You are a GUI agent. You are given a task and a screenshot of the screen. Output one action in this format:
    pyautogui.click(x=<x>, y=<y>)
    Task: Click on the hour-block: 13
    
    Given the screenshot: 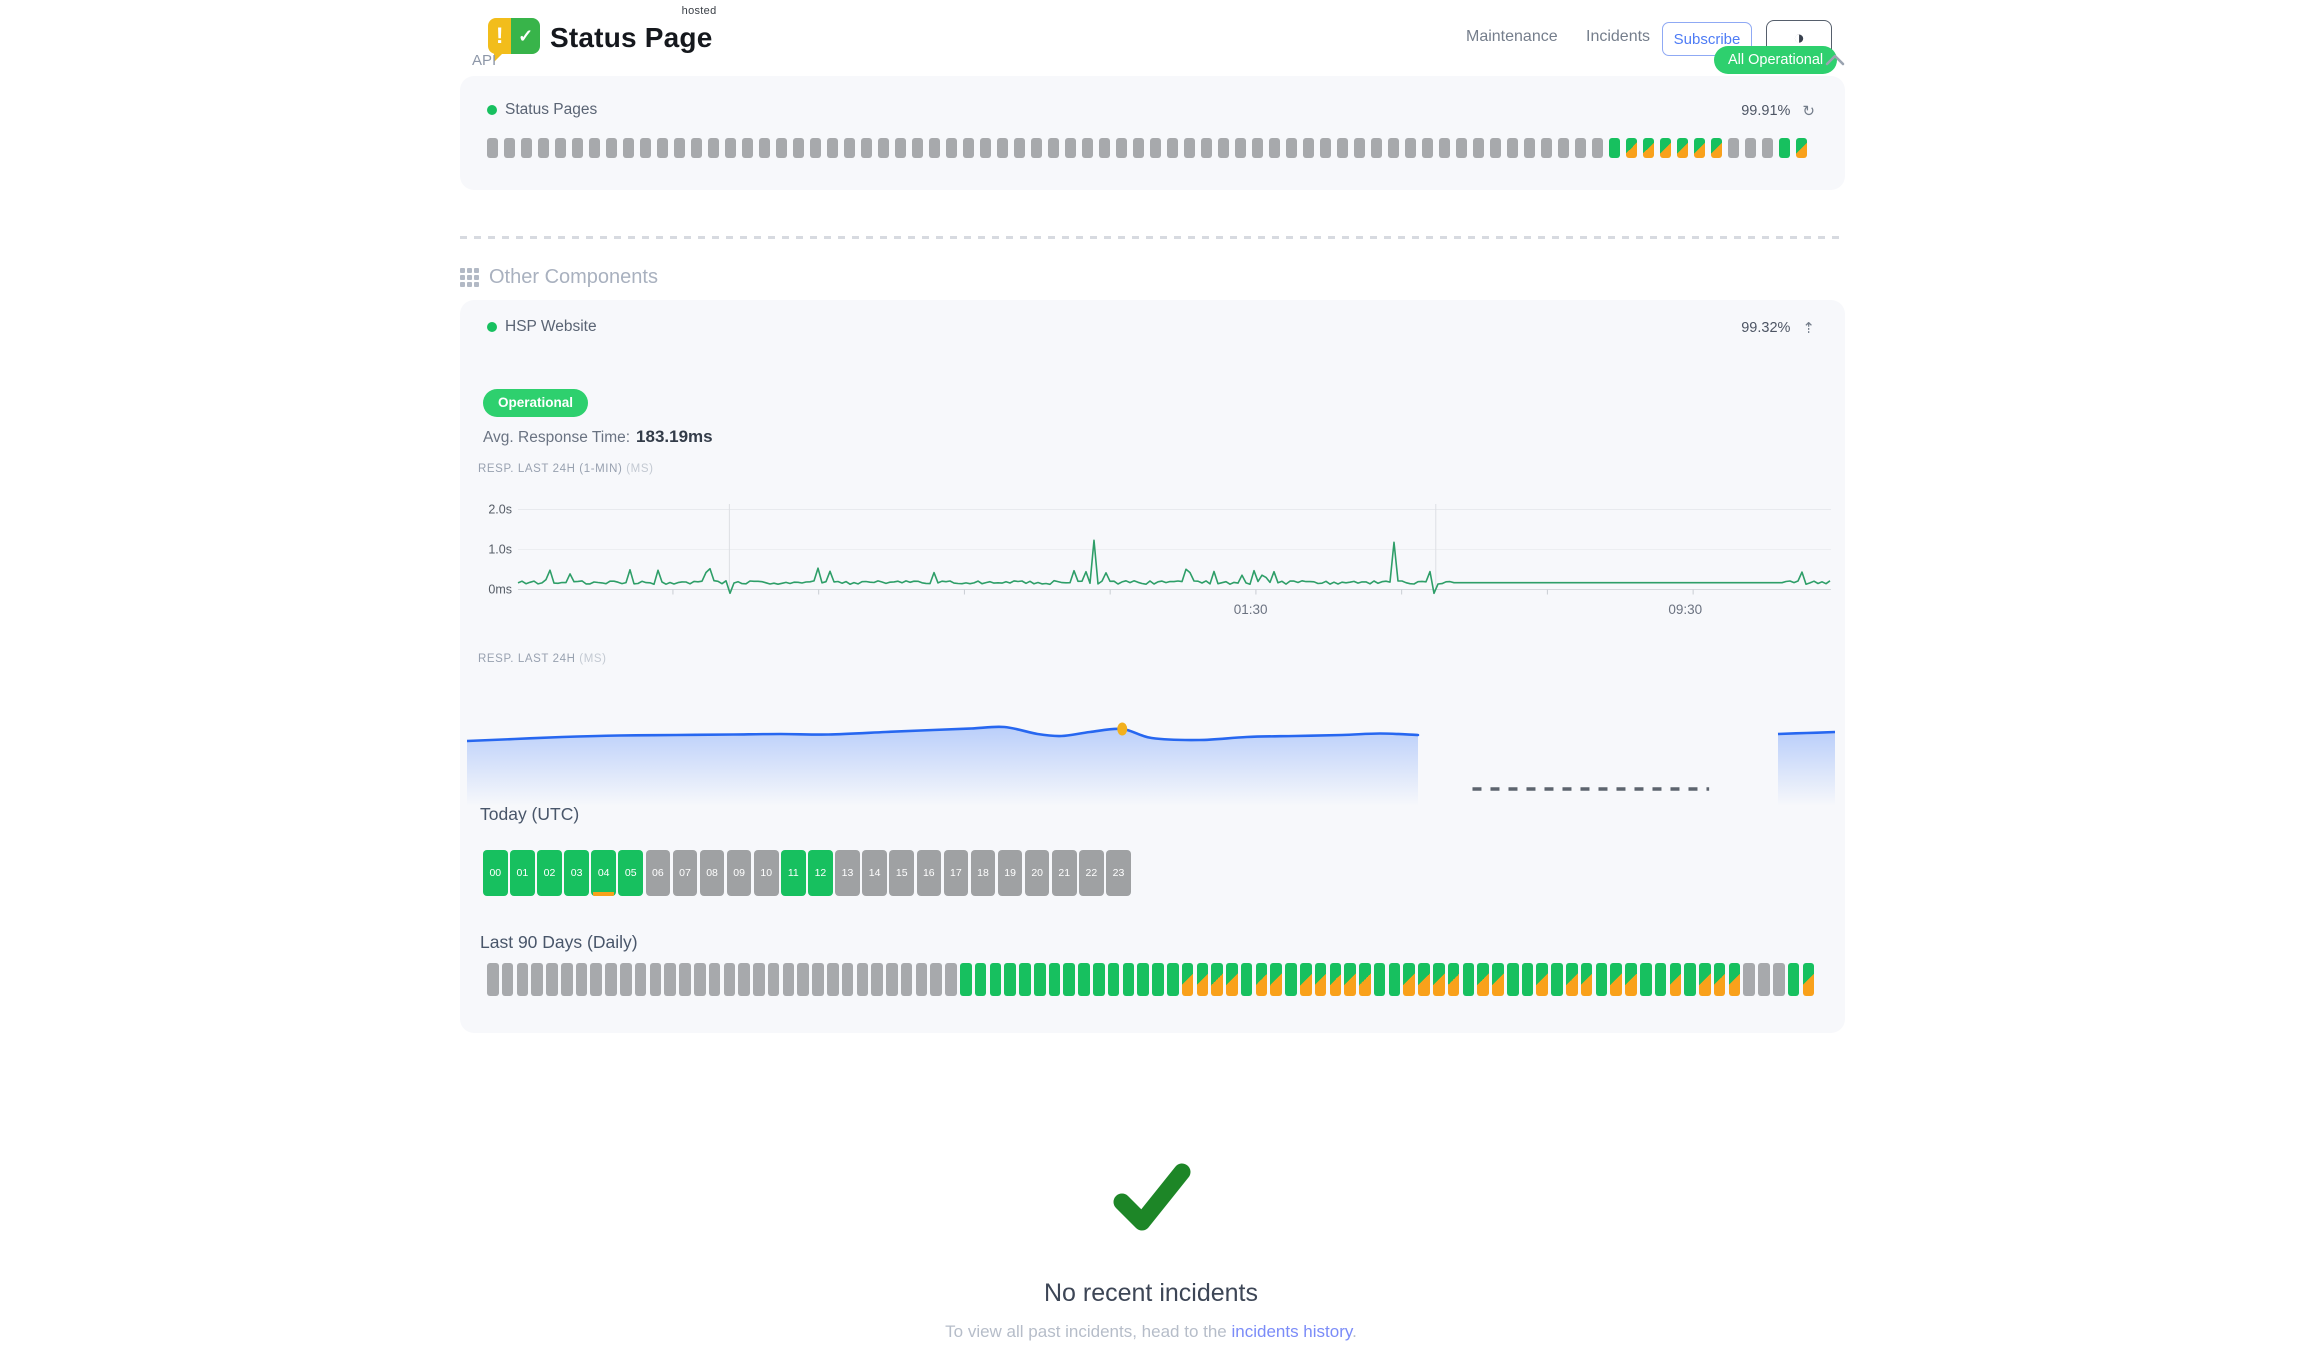 What is the action you would take?
    pyautogui.click(x=847, y=873)
    